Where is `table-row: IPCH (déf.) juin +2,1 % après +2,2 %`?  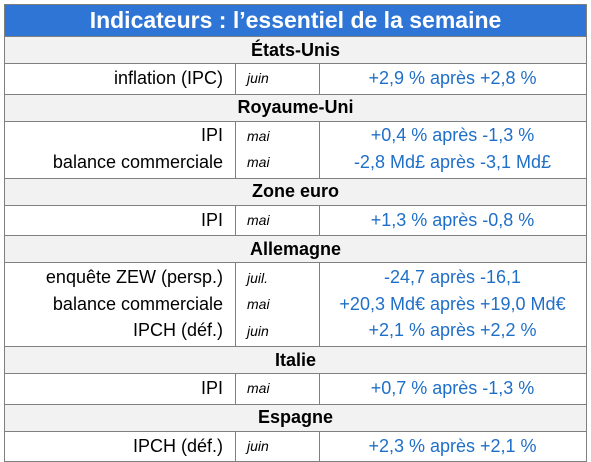
table-row: IPCH (déf.) juin +2,1 % après +2,2 % is located at coordinates (295, 331).